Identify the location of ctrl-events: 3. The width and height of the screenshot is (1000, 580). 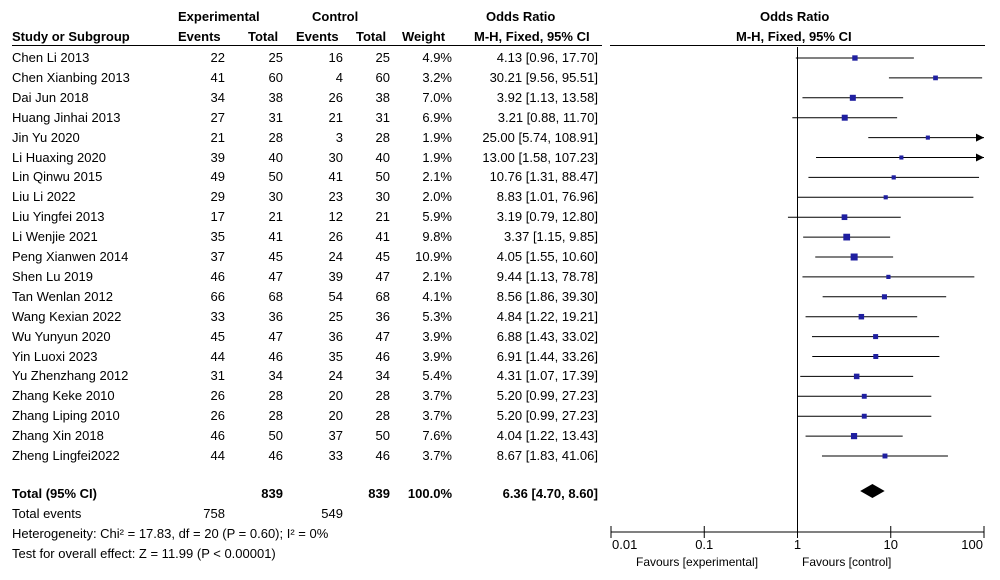
(339, 137).